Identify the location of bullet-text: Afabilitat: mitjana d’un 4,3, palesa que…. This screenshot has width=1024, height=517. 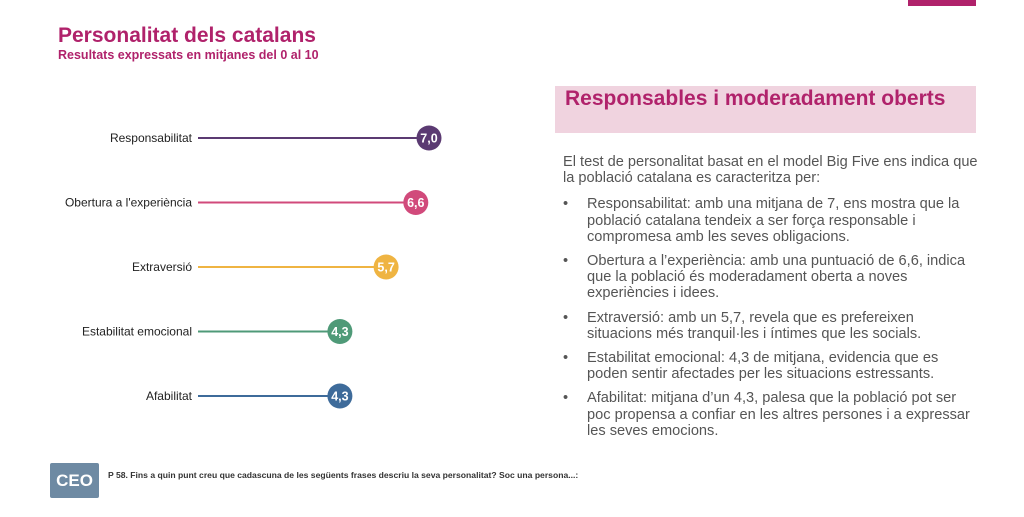
(778, 414).